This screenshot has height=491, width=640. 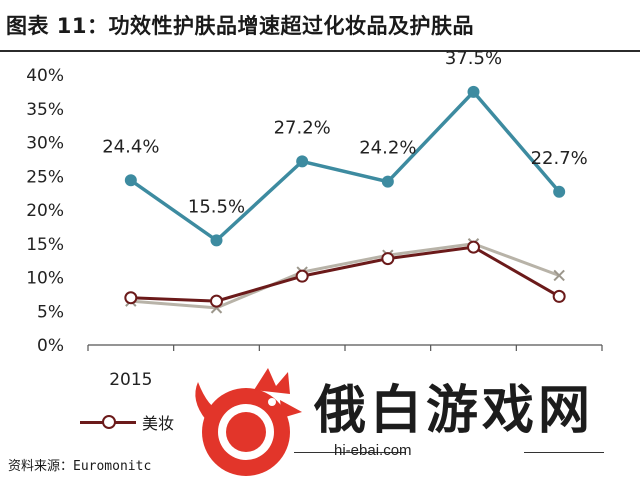 I want to click on data-label: 24.4%, so click(x=130, y=146).